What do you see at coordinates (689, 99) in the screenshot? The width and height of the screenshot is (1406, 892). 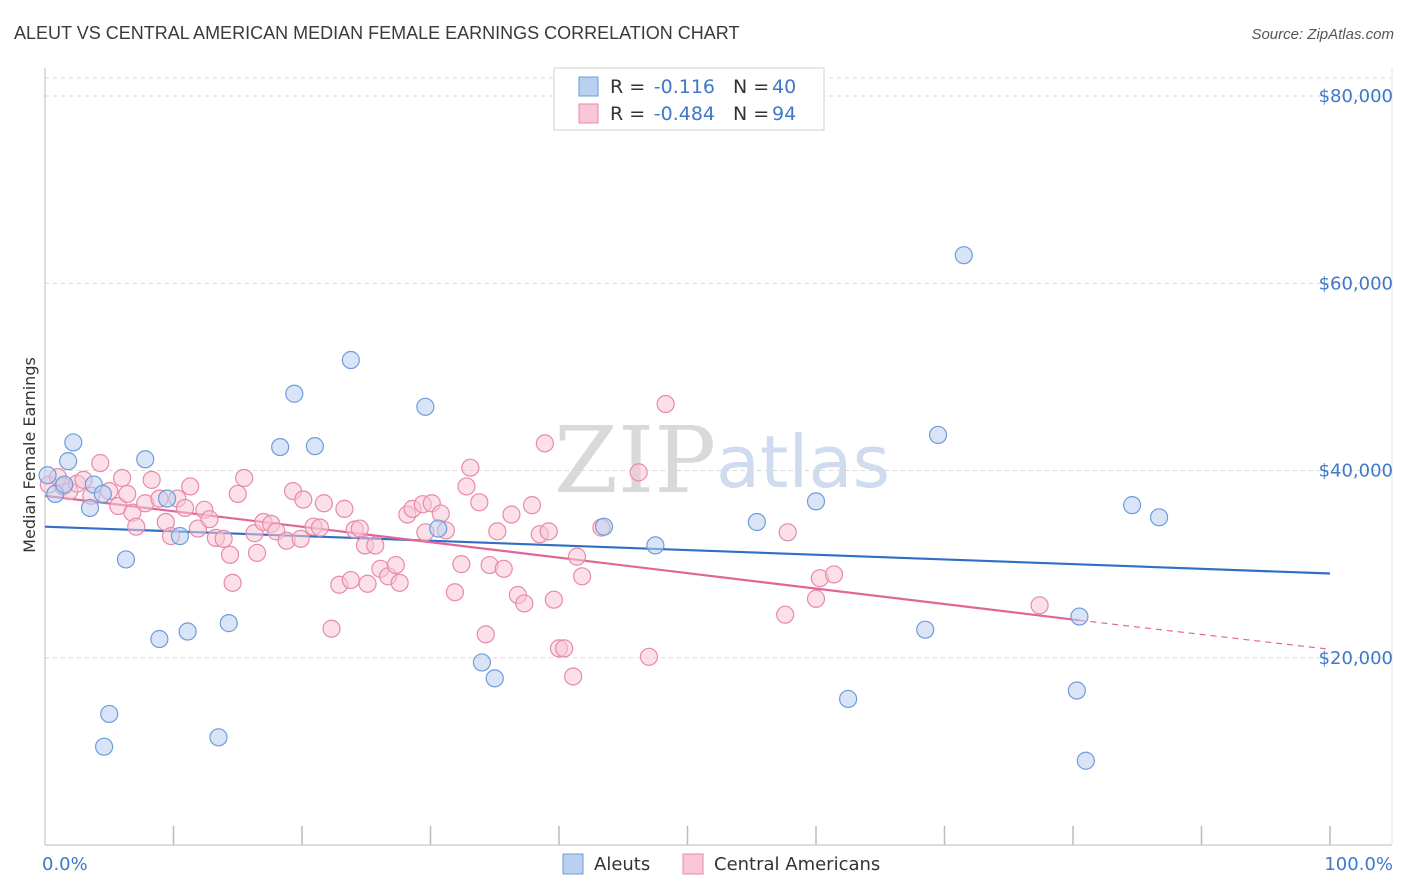 I see `legend-top: R = -0.116 N = 40 R = -0.484 N = 94` at bounding box center [689, 99].